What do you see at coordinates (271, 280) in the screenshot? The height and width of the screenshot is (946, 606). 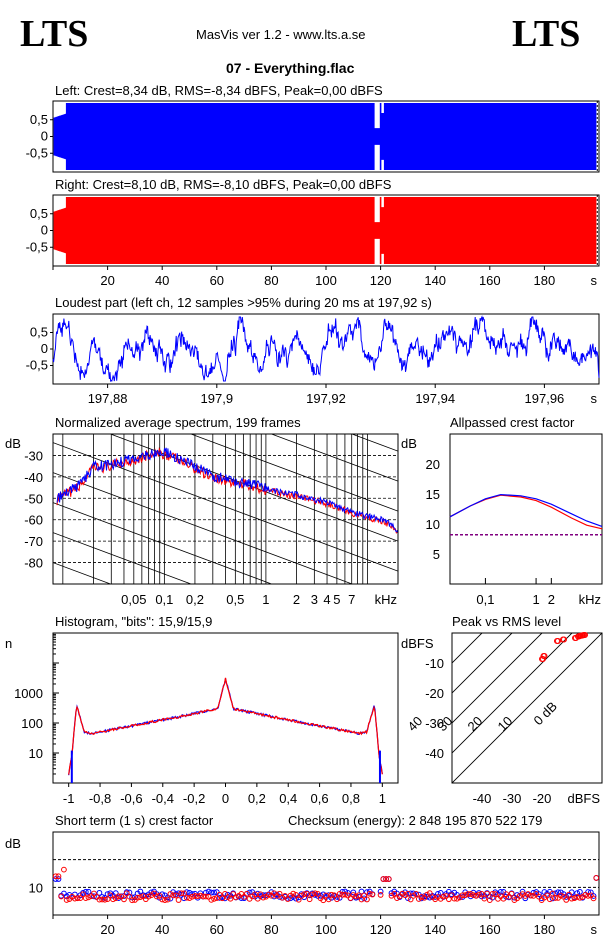 I see `right-channel-x-tick: 80` at bounding box center [271, 280].